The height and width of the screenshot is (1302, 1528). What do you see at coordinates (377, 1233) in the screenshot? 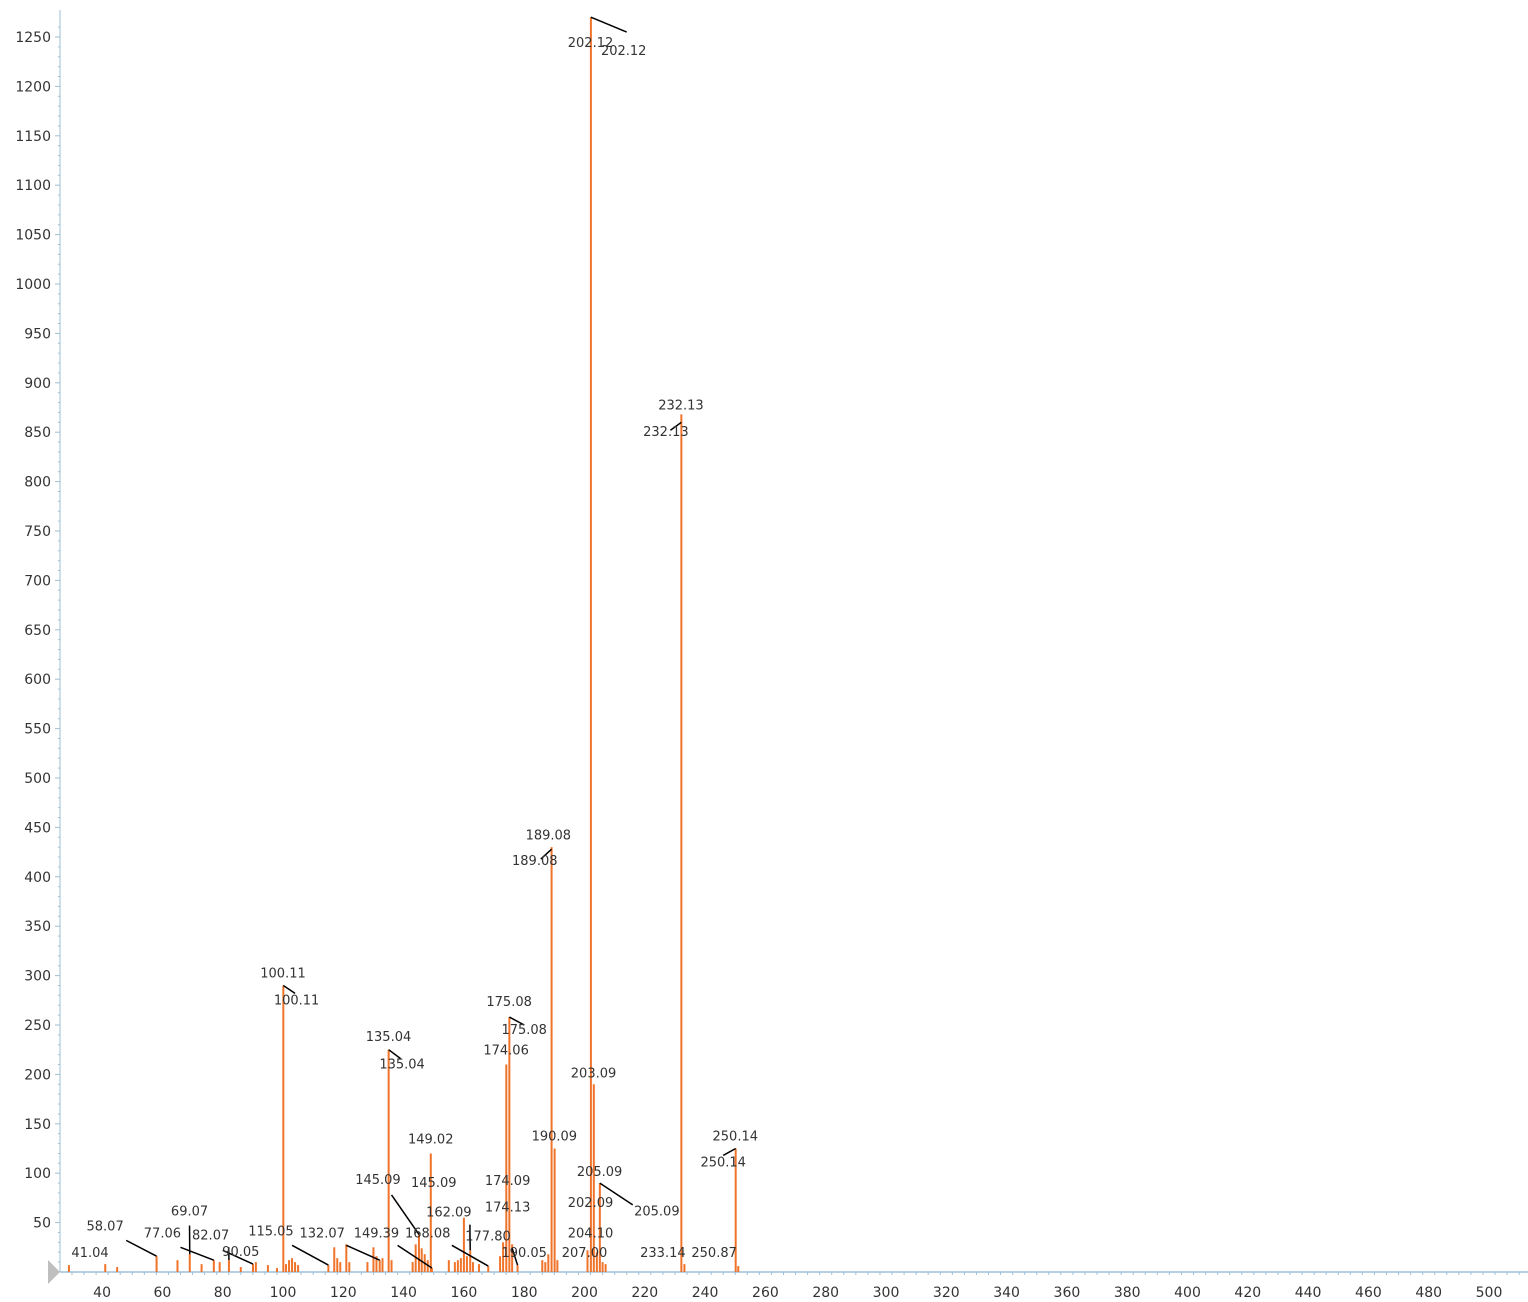
I see `peak-label: 149.39` at bounding box center [377, 1233].